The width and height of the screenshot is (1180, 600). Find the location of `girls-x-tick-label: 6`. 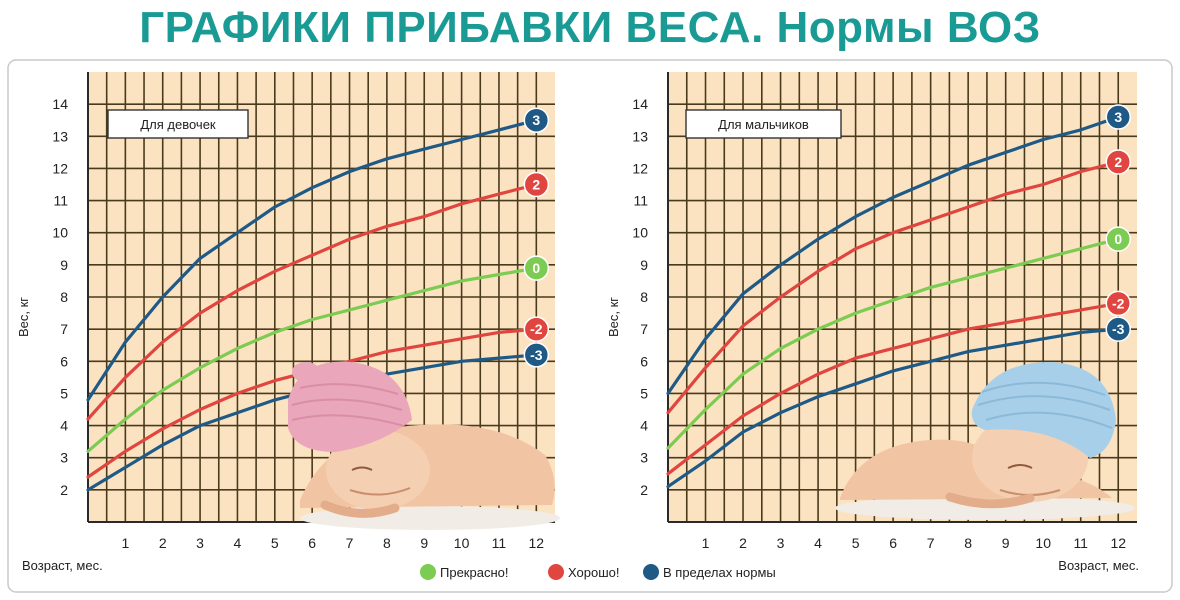

girls-x-tick-label: 6 is located at coordinates (312, 543).